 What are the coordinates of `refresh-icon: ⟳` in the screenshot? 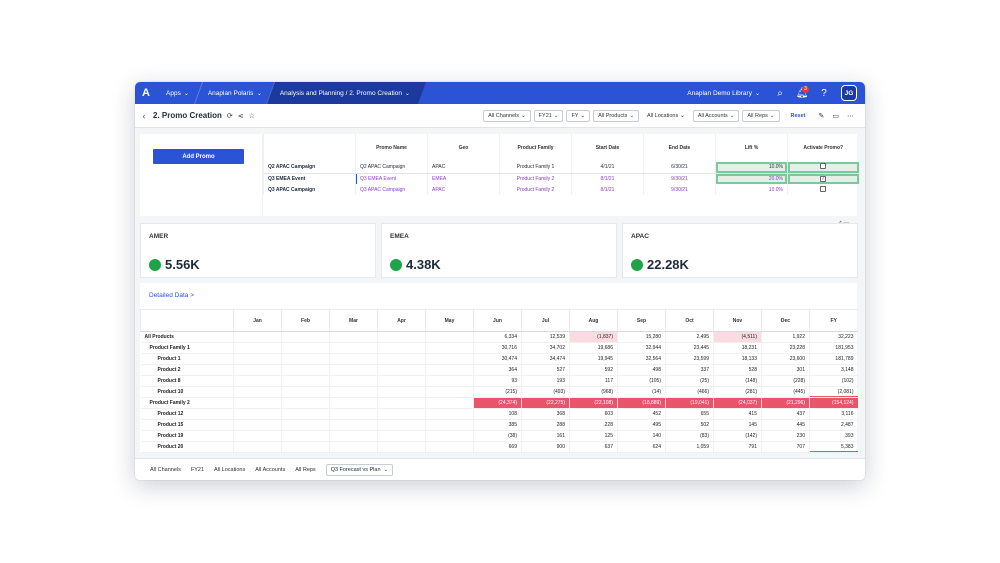 It's located at (229, 116).